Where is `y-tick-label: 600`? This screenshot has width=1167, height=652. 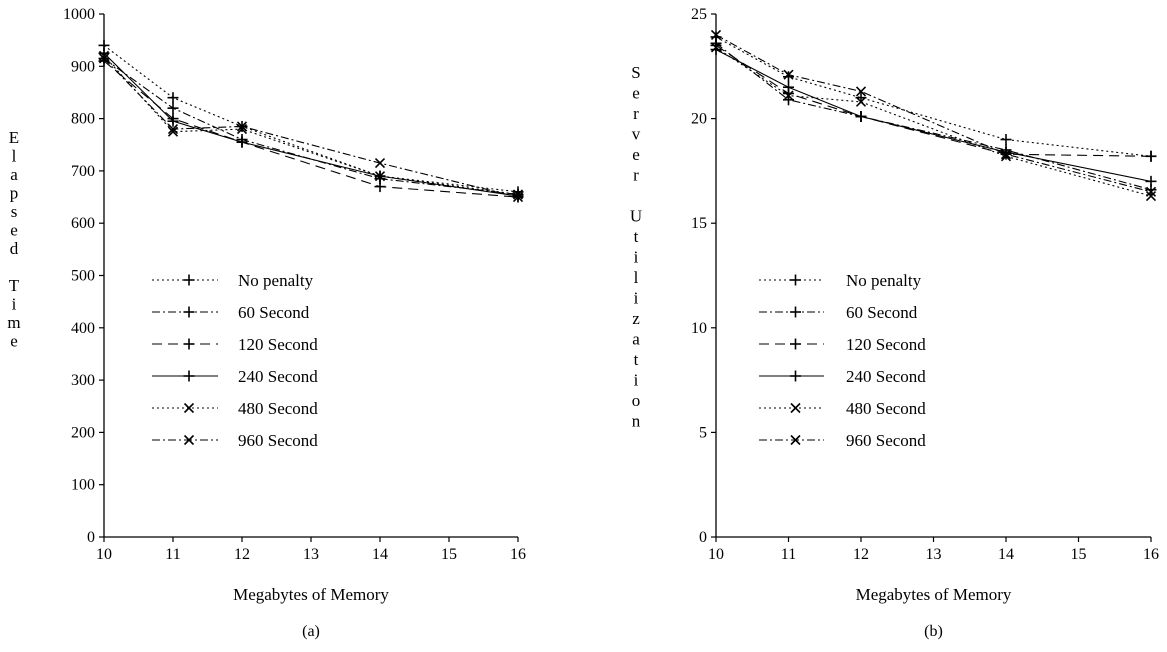
y-tick-label: 600 is located at coordinates (83, 223).